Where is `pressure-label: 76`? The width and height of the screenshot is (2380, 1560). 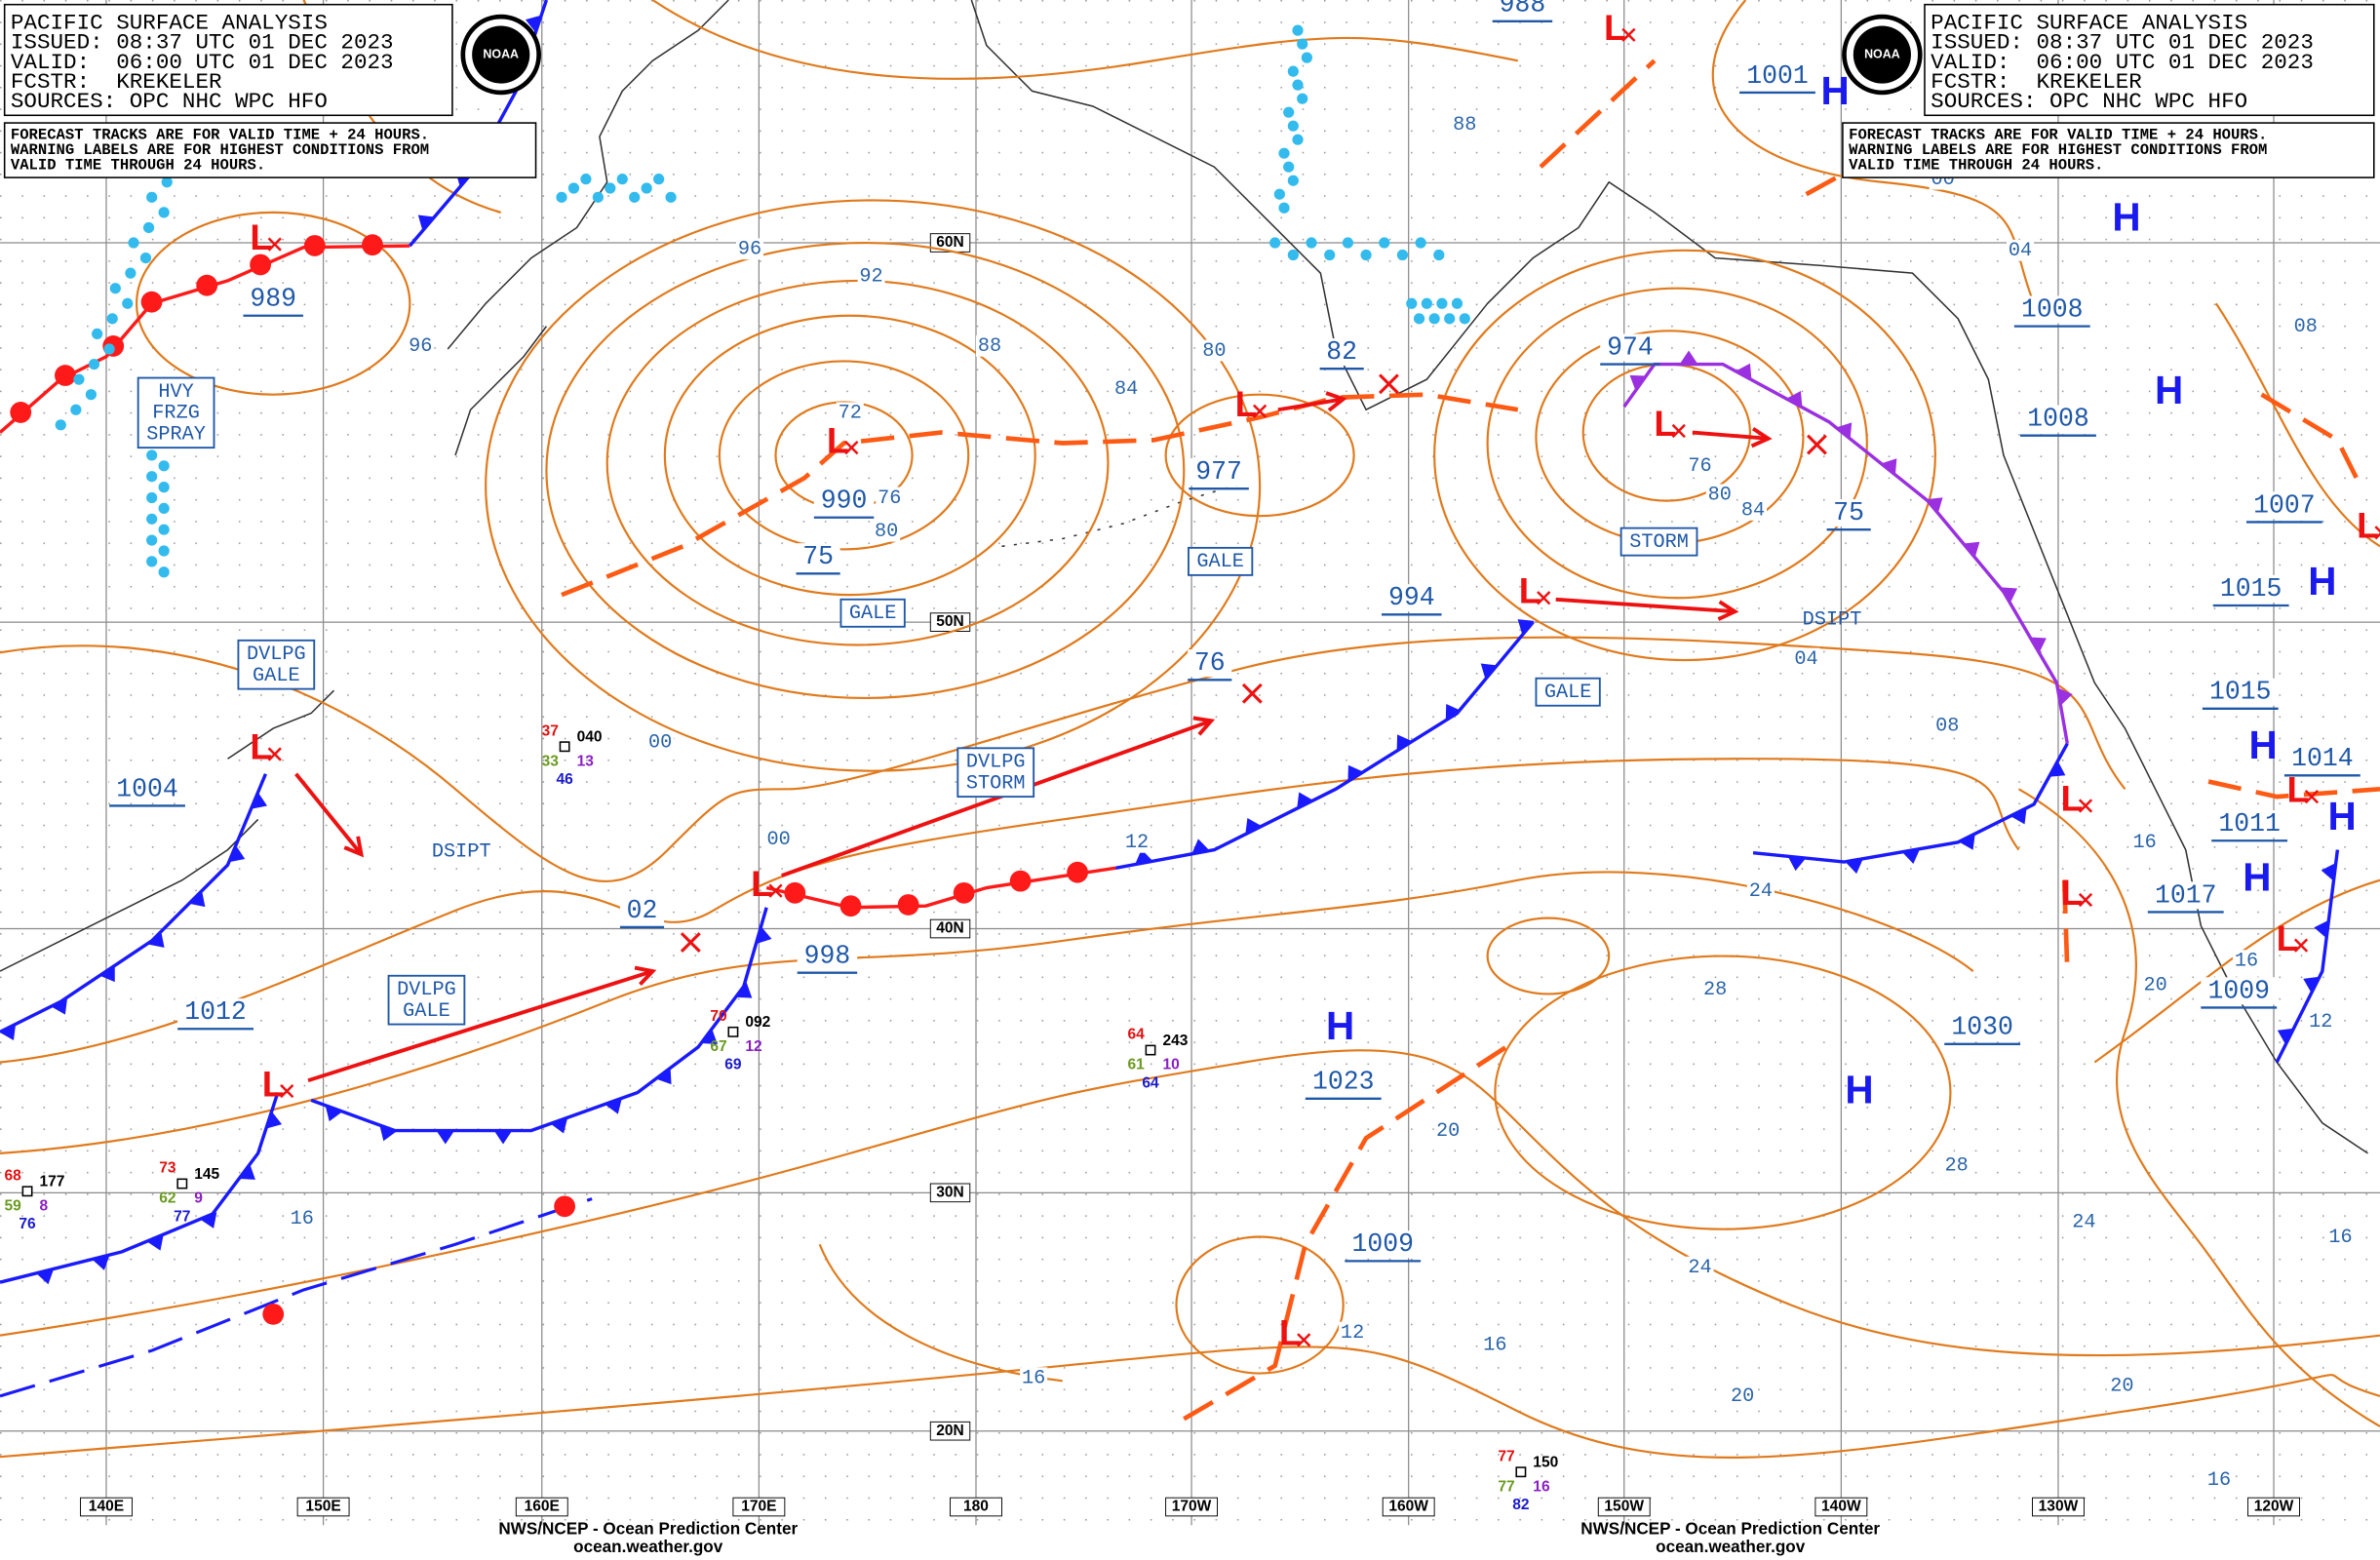 pressure-label: 76 is located at coordinates (1210, 663).